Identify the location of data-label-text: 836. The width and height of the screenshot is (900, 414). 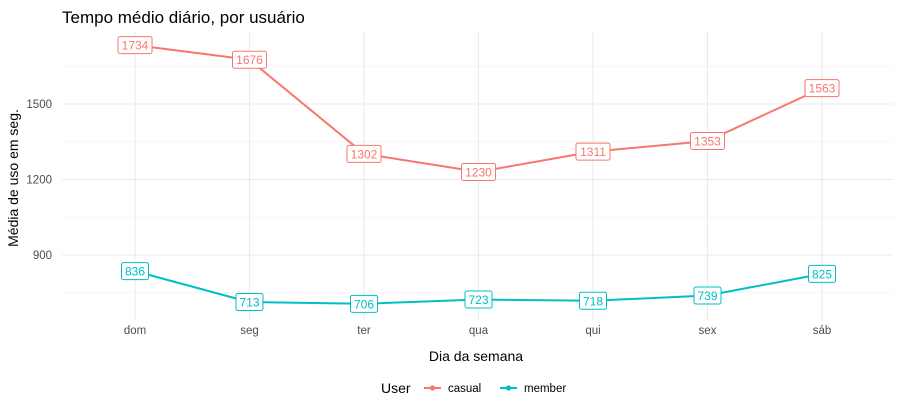
(135, 272).